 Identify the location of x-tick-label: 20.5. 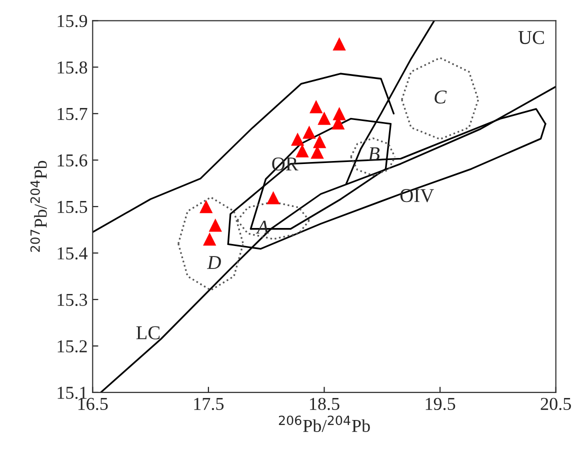
(555, 404).